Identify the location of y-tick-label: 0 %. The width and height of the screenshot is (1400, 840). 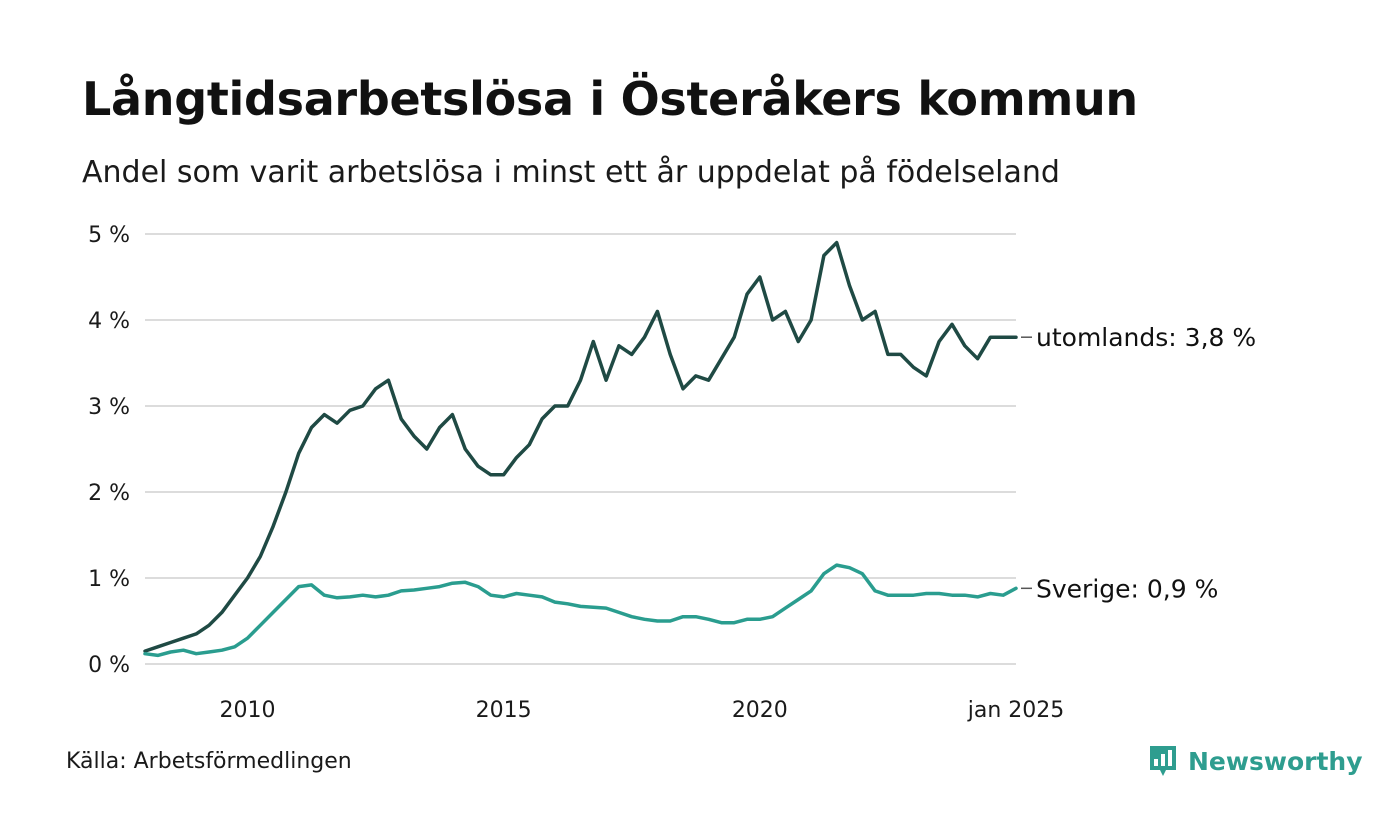
(109, 665).